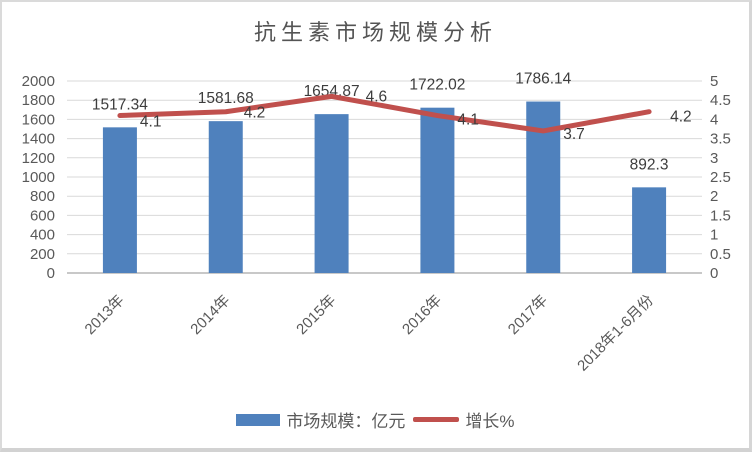 The image size is (752, 452). Describe the element at coordinates (714, 273) in the screenshot. I see `right-axis-tick: 0` at that location.